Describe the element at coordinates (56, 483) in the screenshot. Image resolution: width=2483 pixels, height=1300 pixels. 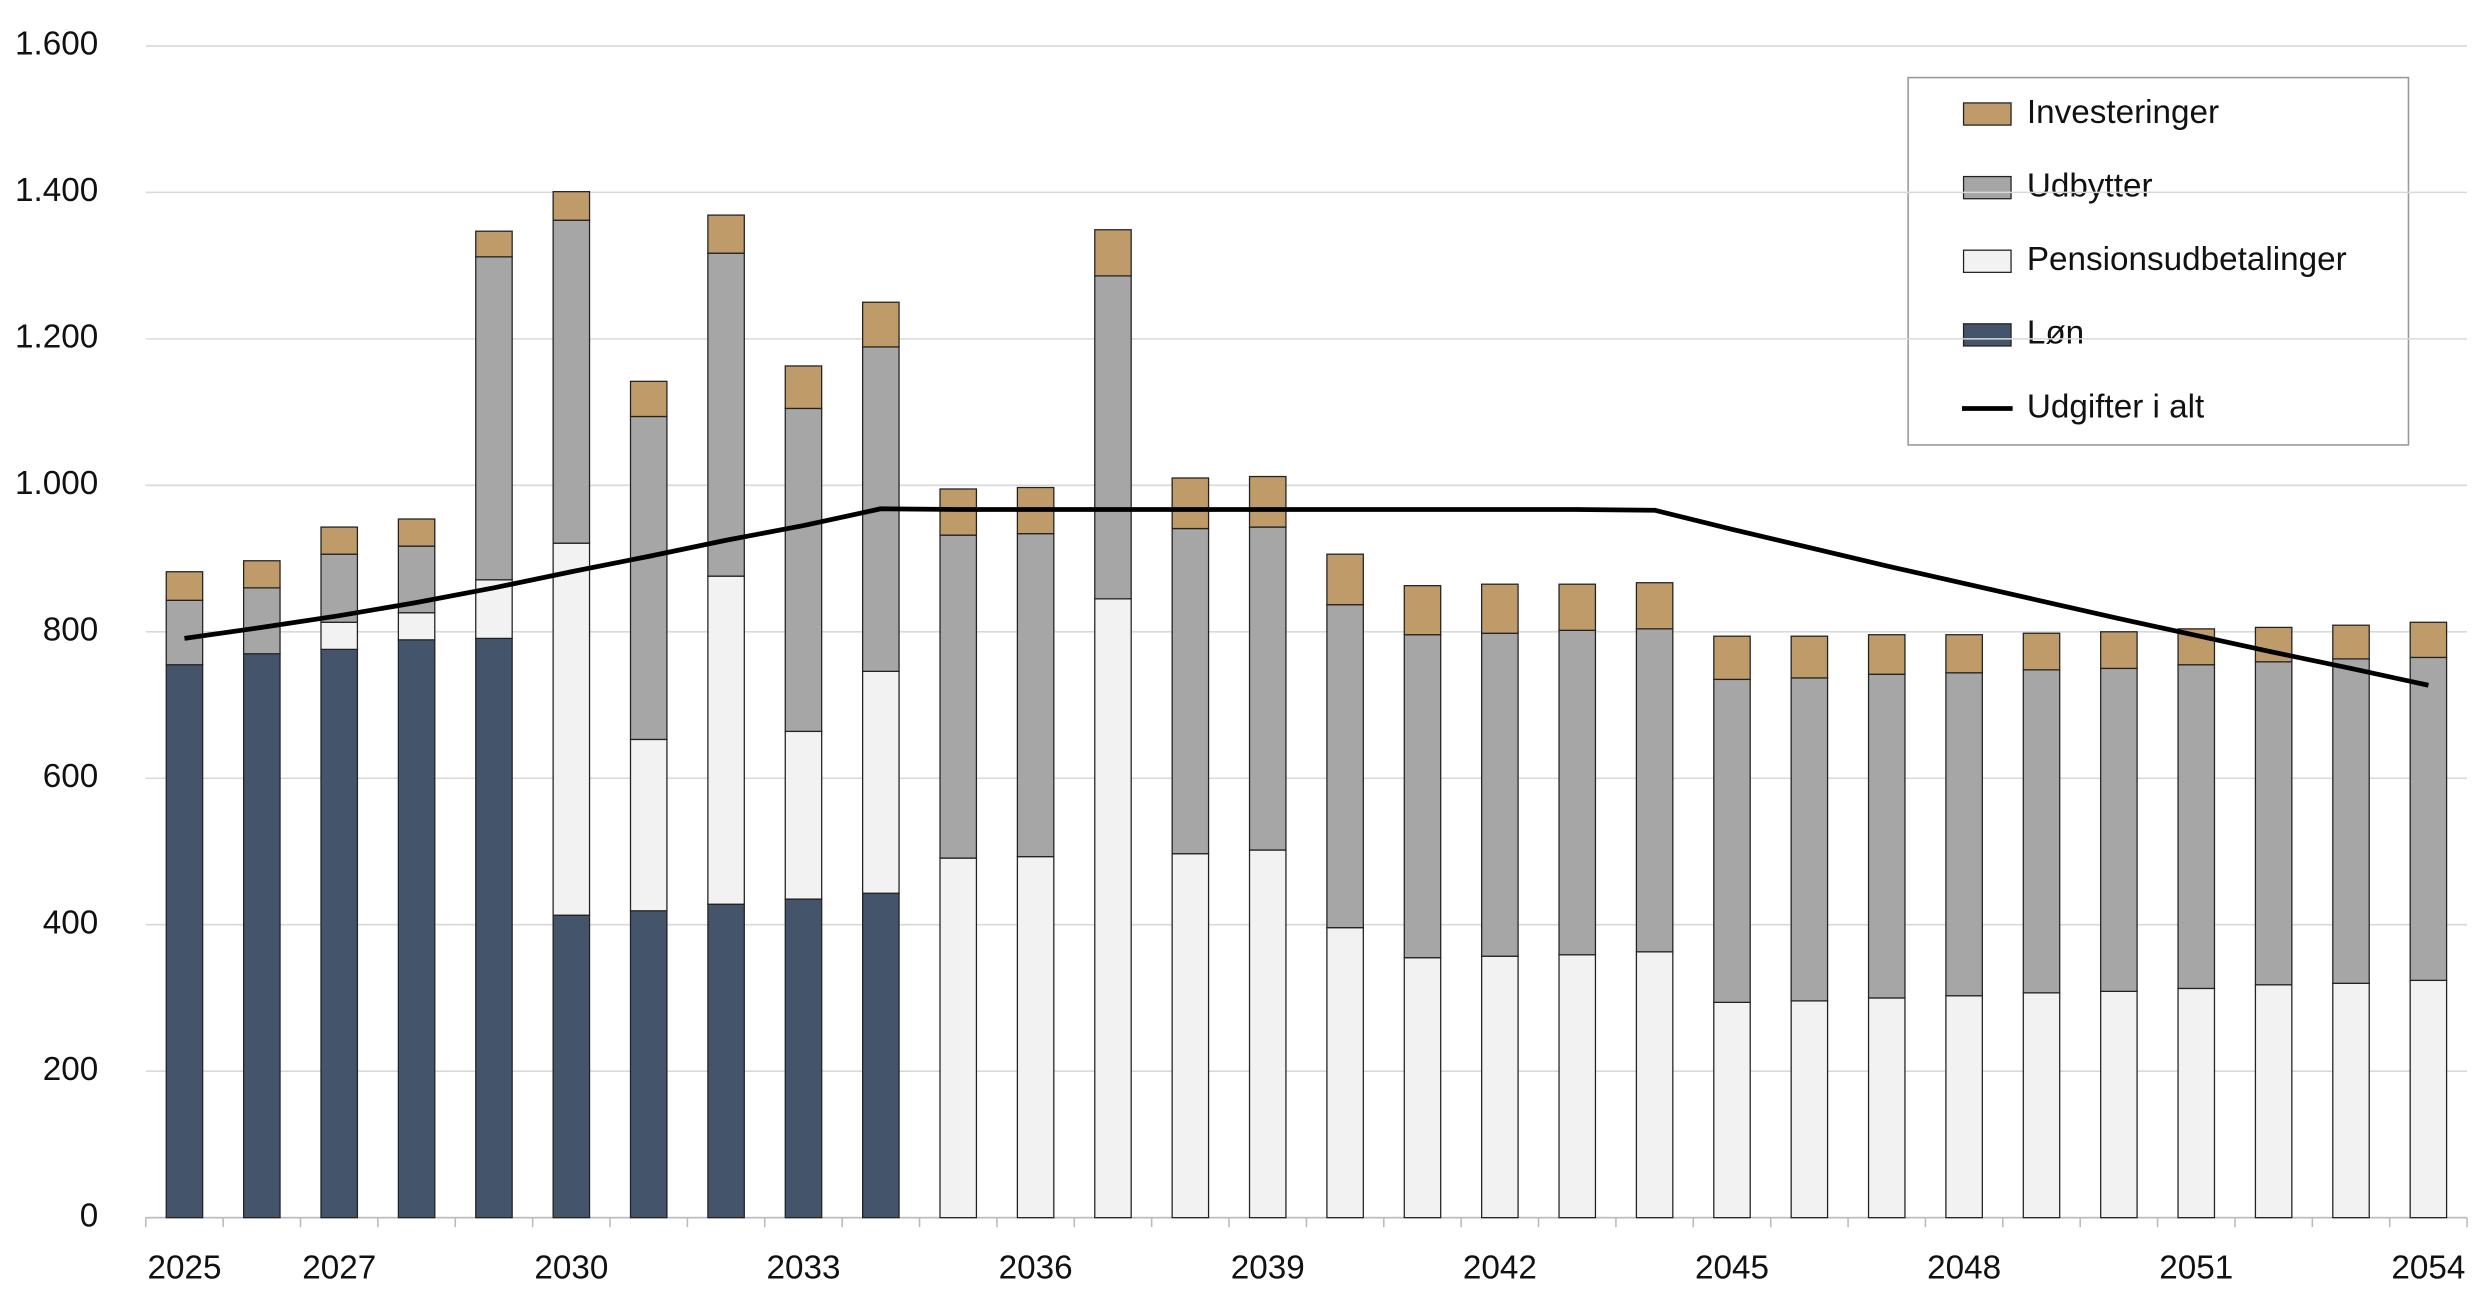
I see `y-tick-label: 1.000` at that location.